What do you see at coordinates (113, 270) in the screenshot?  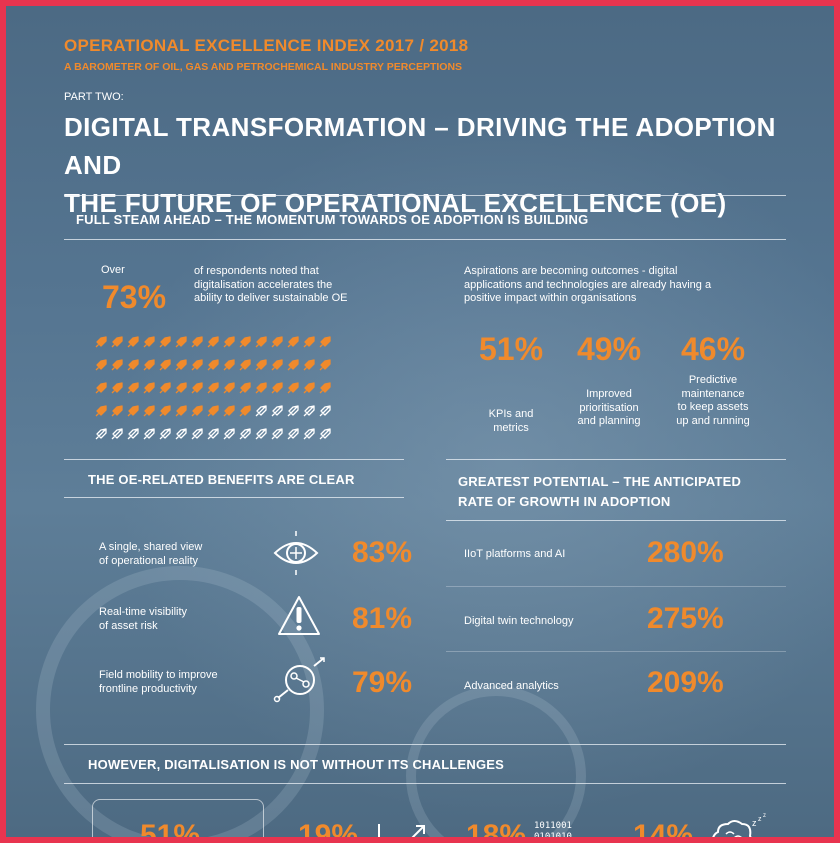 I see `over-label: Over` at bounding box center [113, 270].